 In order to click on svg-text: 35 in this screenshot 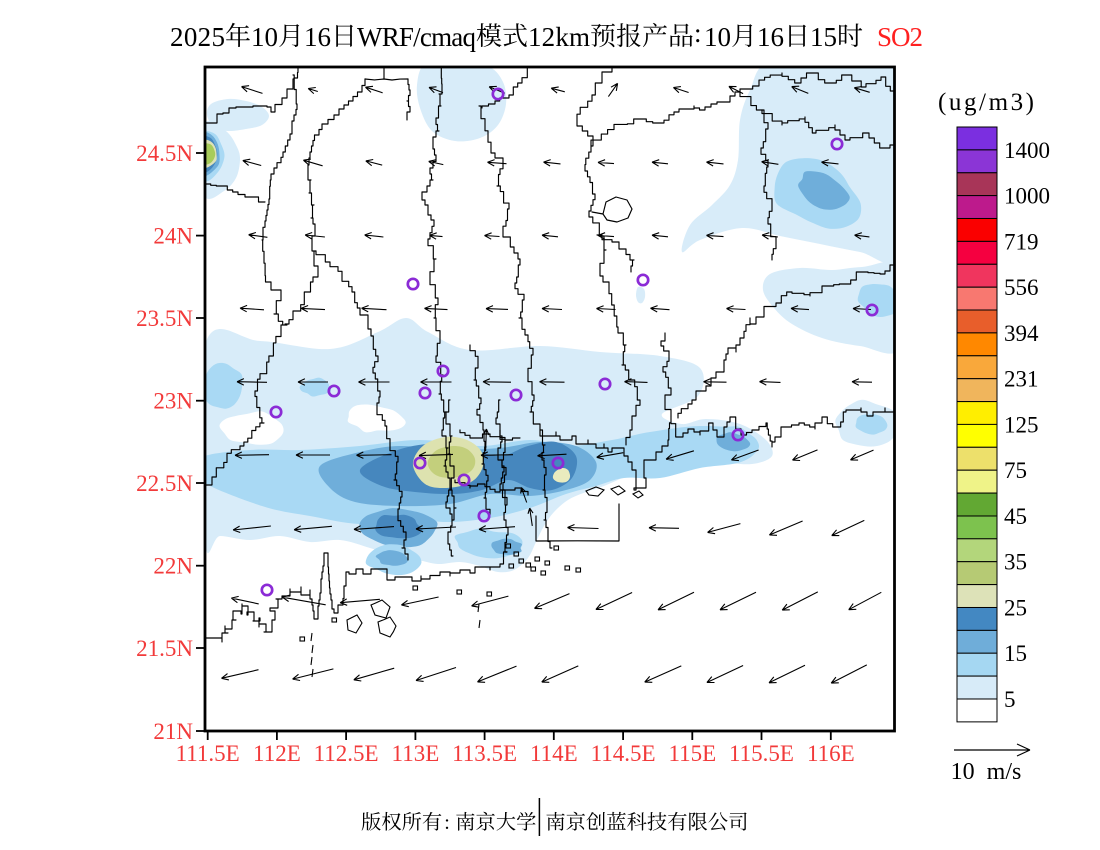, I will do `click(1015, 562)`.